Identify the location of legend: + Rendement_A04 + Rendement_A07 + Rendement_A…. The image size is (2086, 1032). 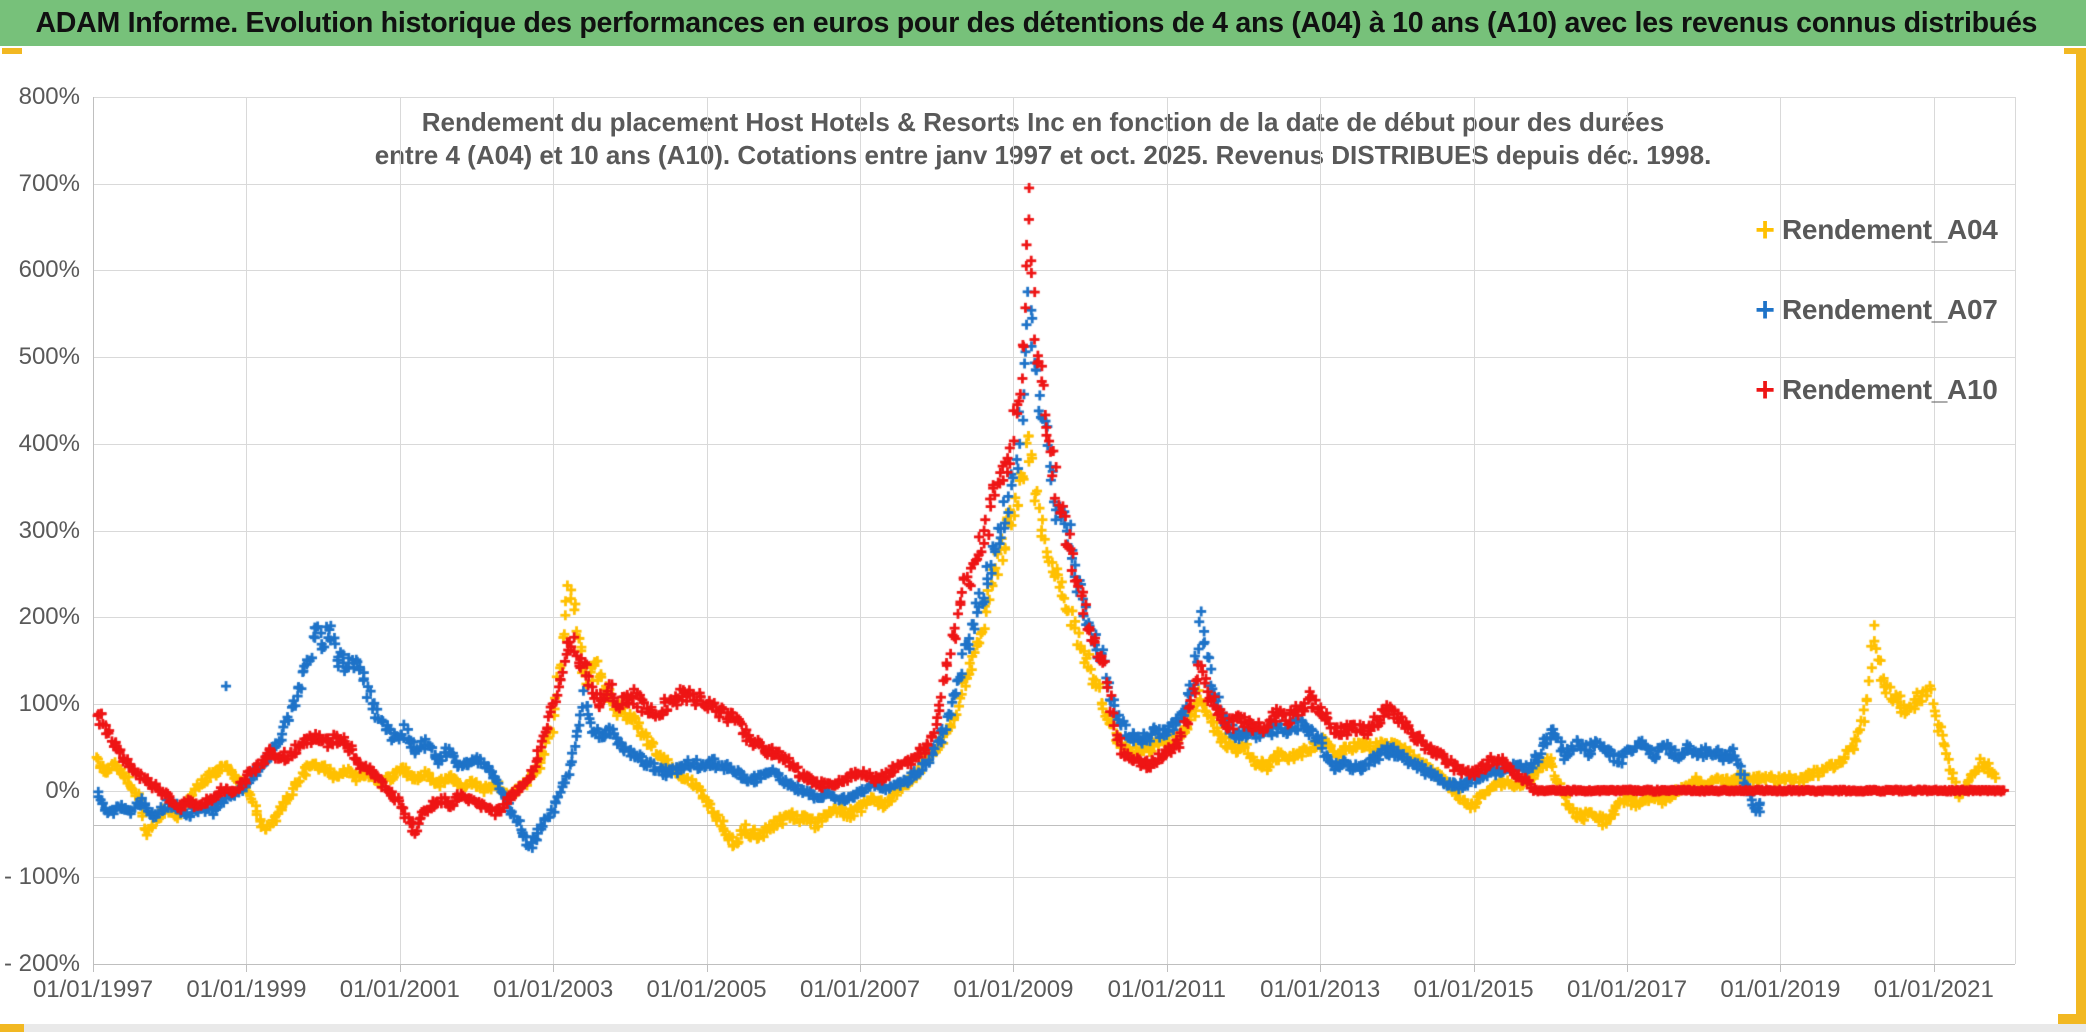
(1873, 310).